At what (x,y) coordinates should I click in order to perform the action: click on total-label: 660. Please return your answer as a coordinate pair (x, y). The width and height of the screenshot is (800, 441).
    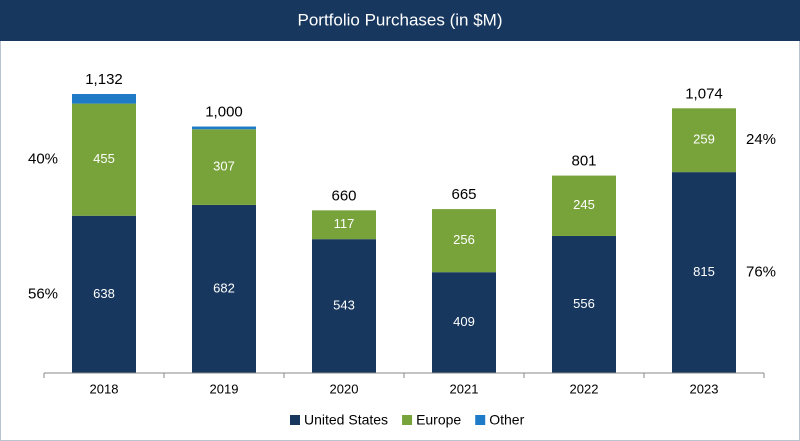
    Looking at the image, I should click on (343, 195).